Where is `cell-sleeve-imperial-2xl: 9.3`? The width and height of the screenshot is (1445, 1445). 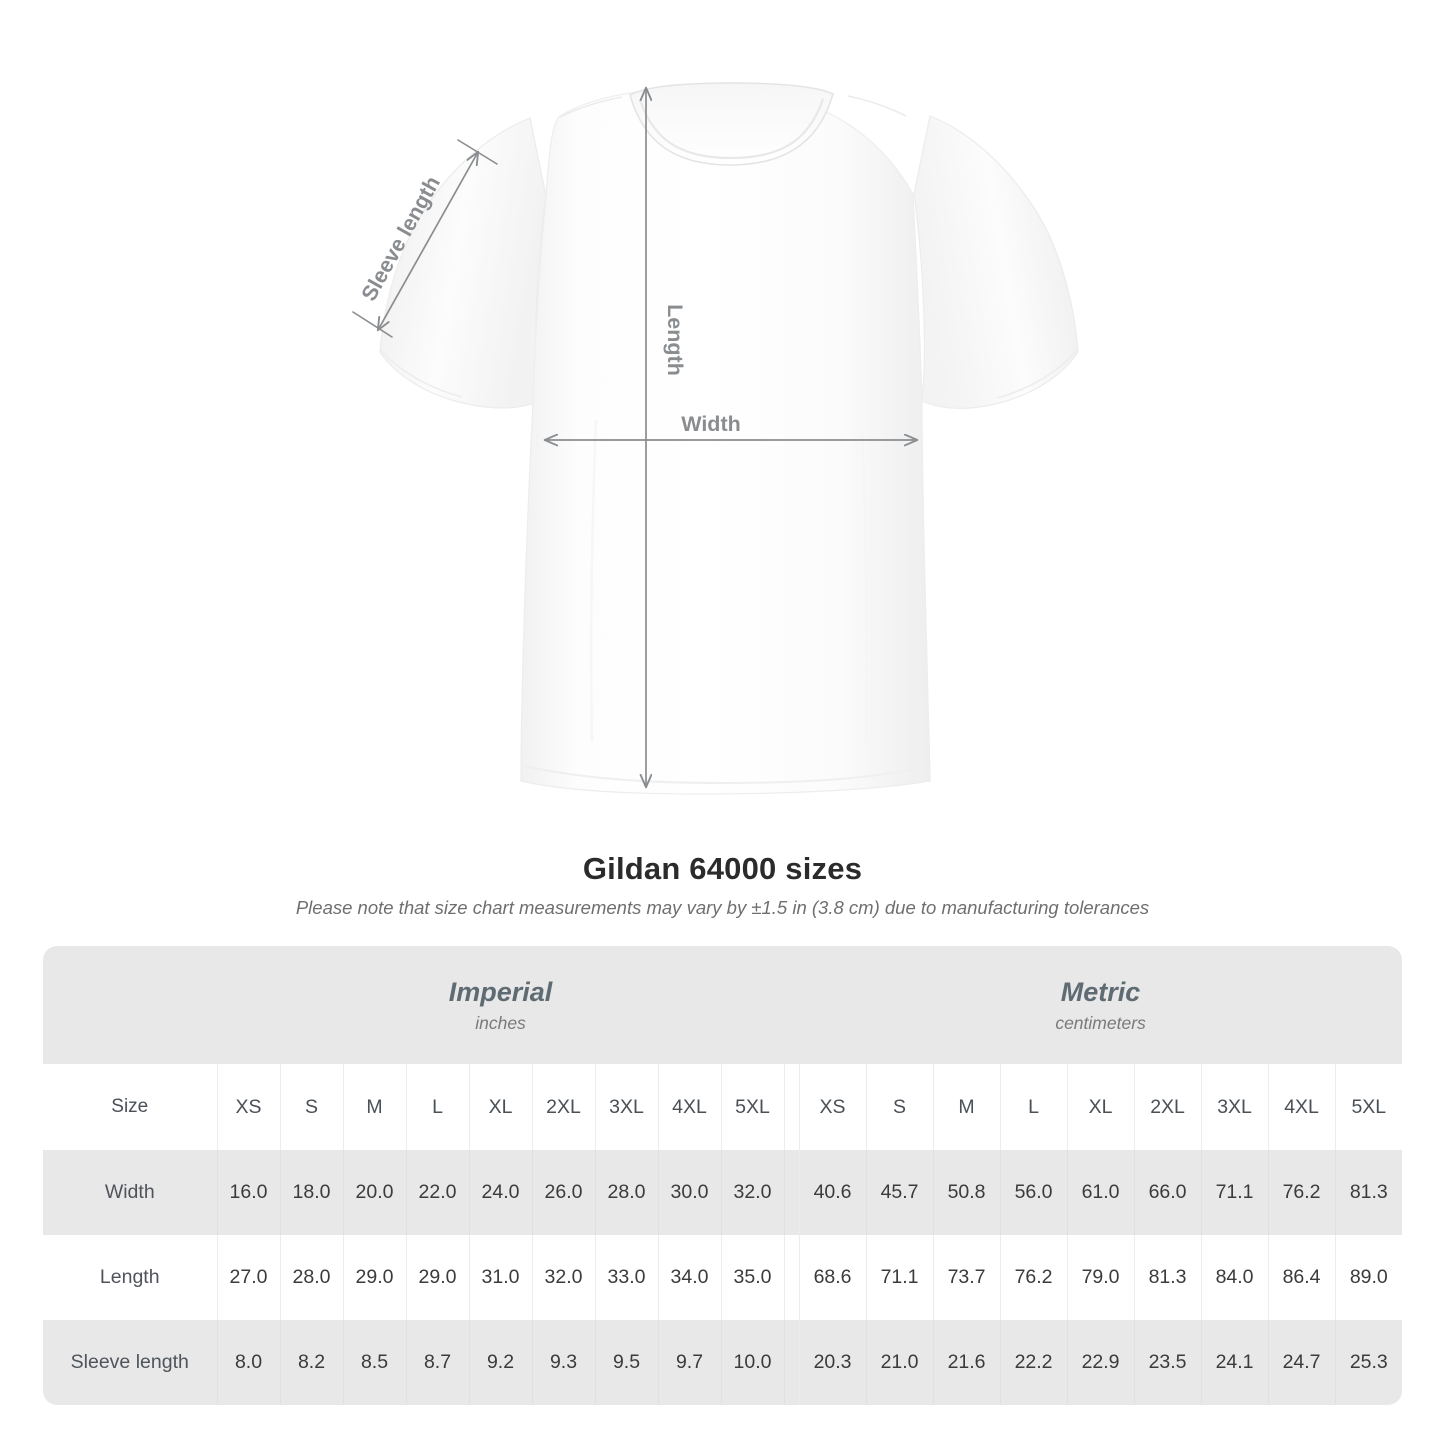
cell-sleeve-imperial-2xl: 9.3 is located at coordinates (564, 1362).